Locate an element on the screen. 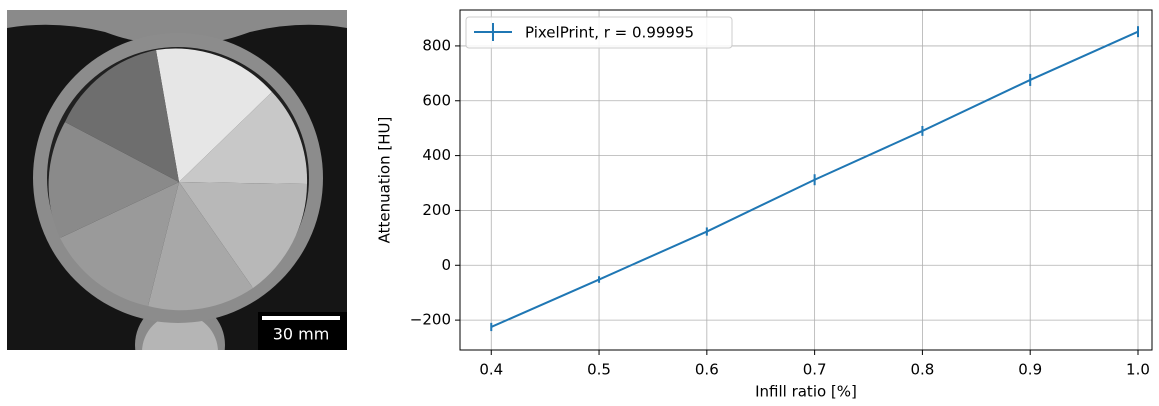 The image size is (1159, 406). x-tick-label: 1.0 is located at coordinates (1138, 370).